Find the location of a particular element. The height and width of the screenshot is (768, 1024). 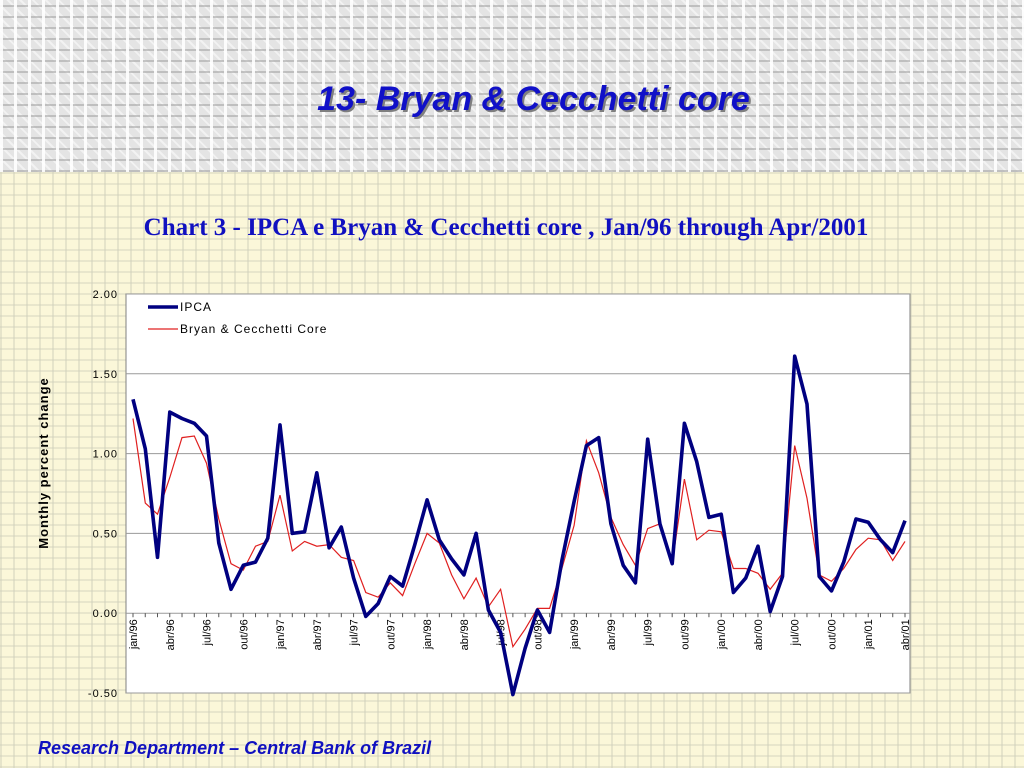

x-tick-label: jul/97 is located at coordinates (355, 632).